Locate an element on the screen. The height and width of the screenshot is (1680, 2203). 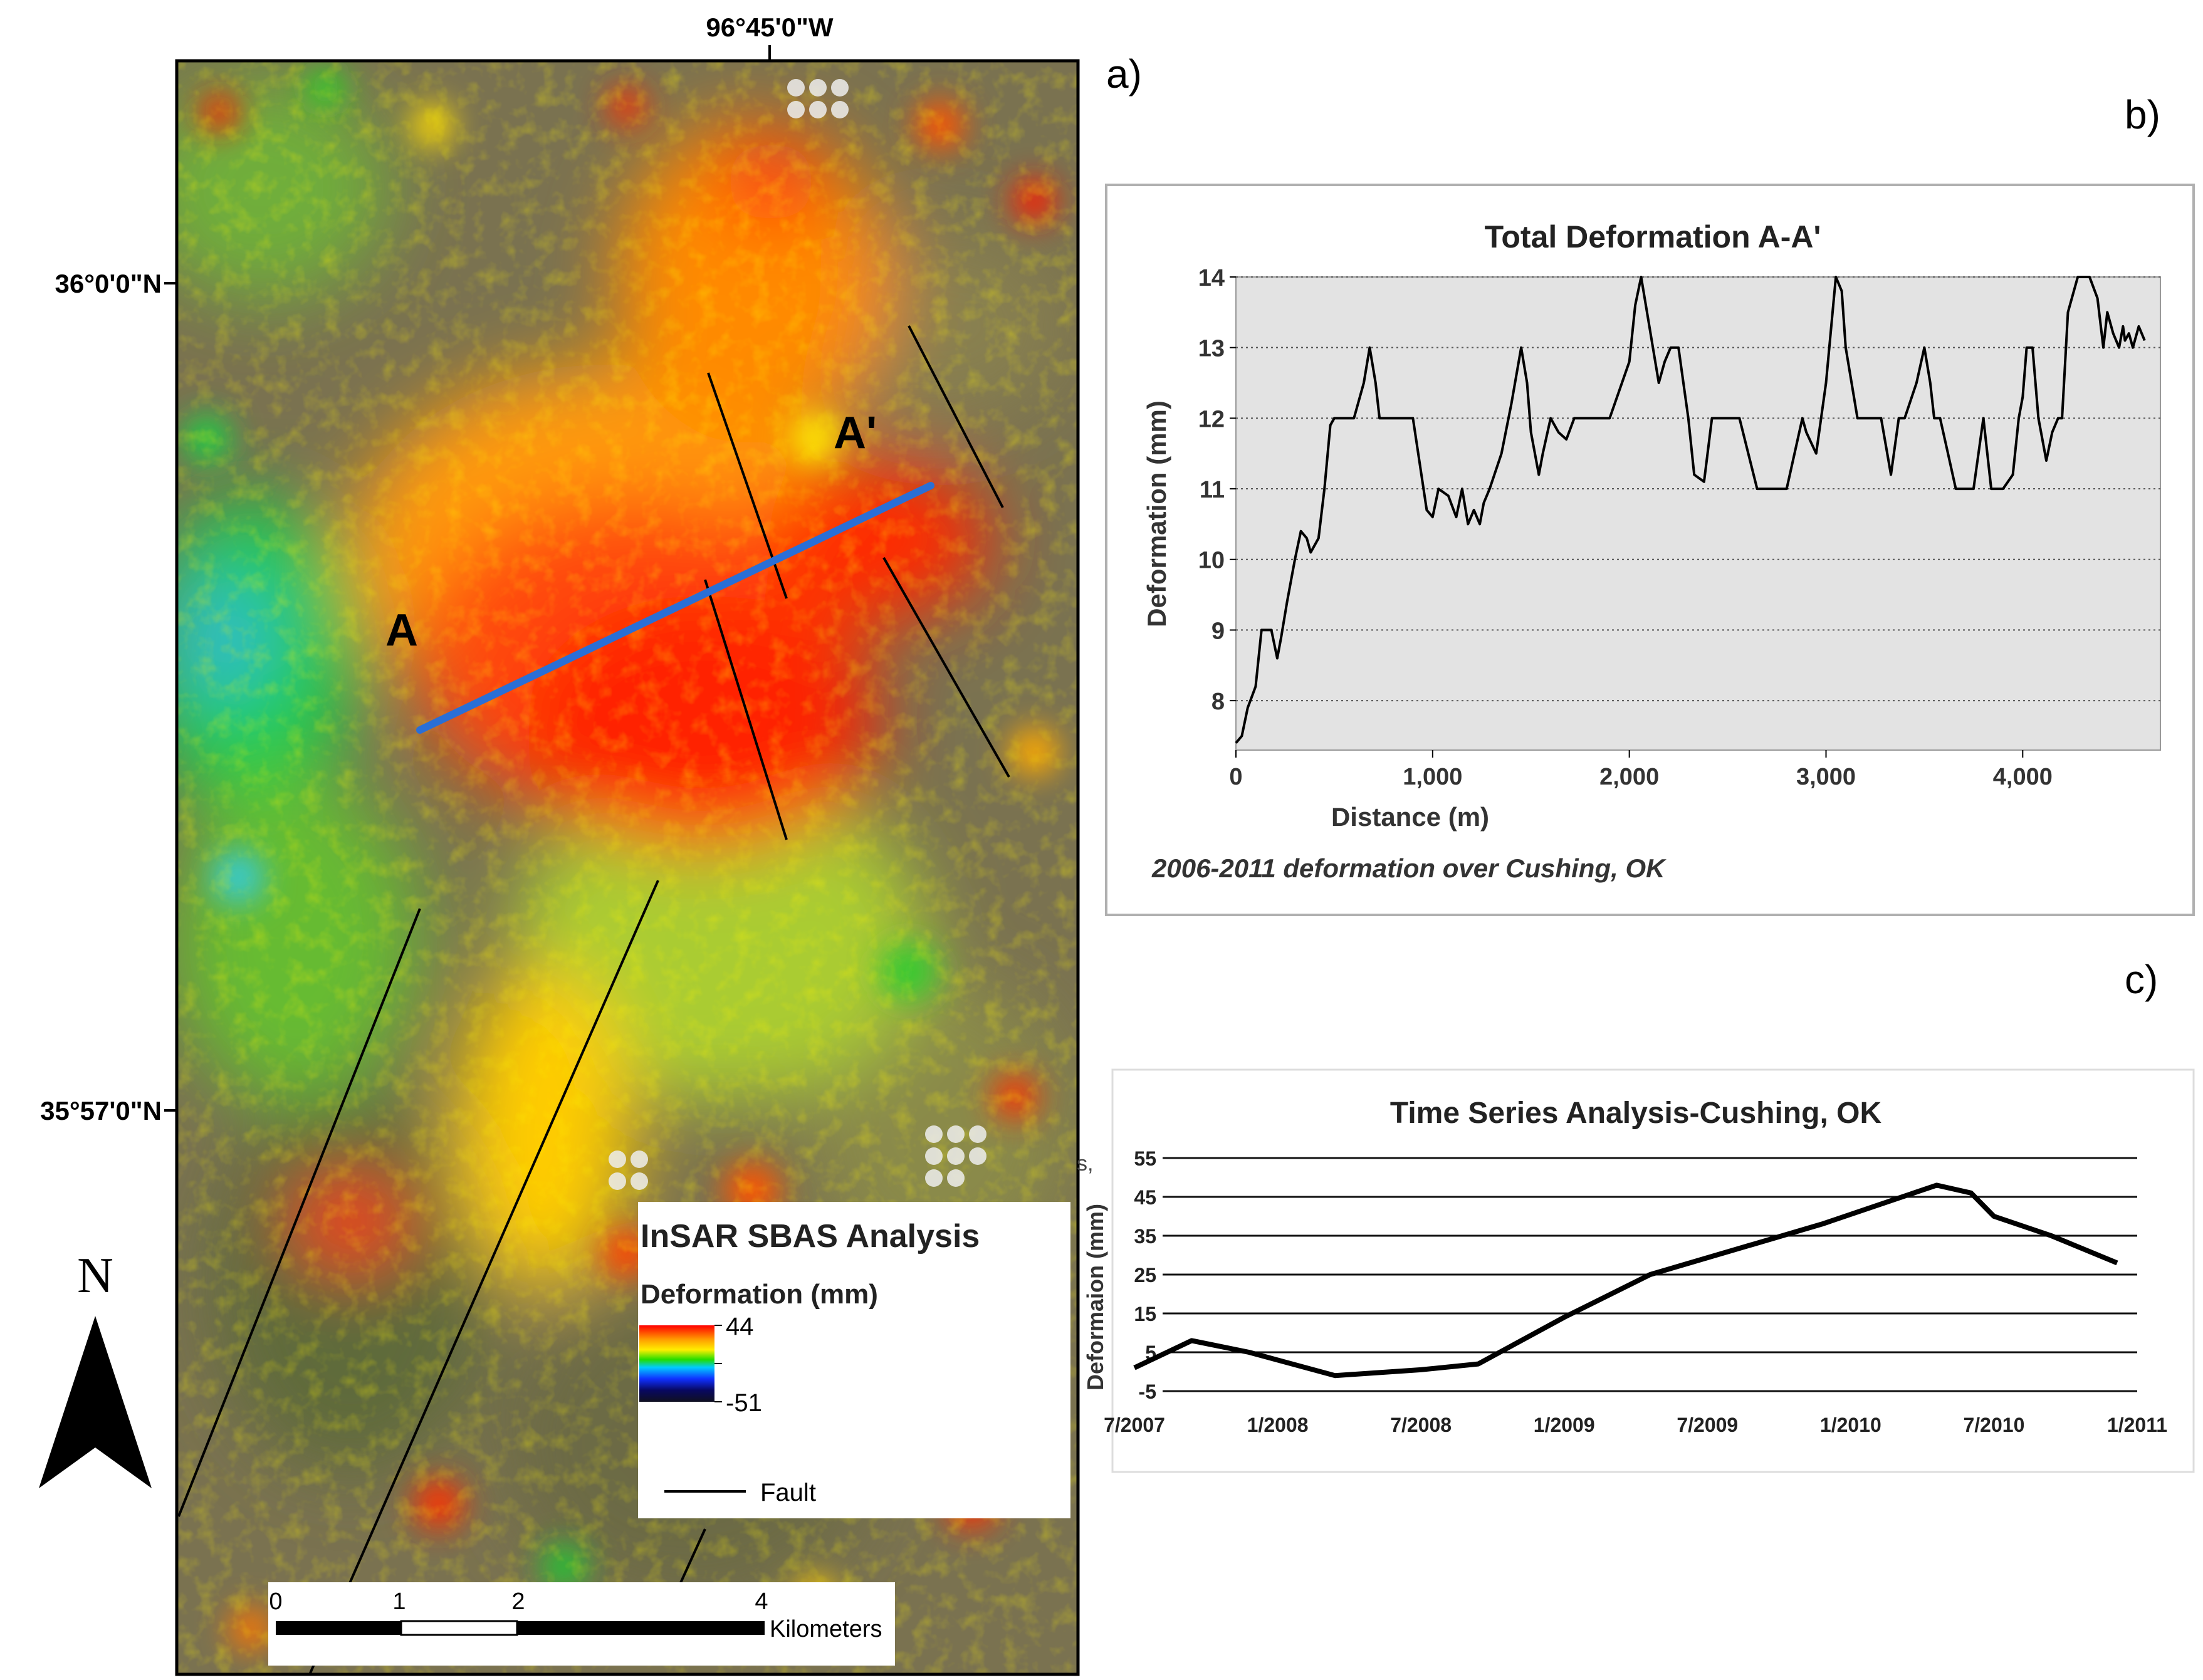
chart-c-ytick-label: 15 is located at coordinates (1145, 1314).